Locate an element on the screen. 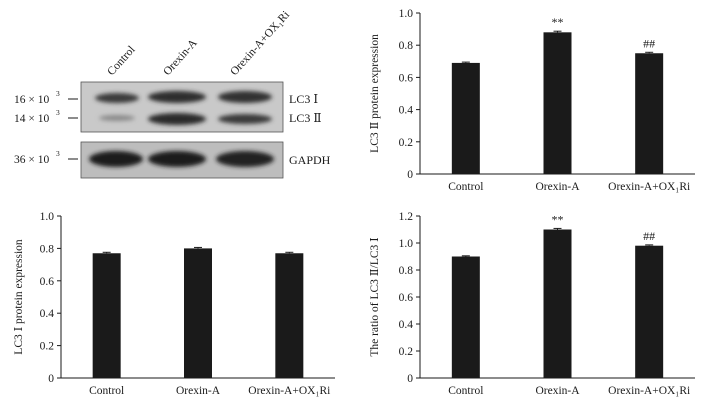 This screenshot has height=406, width=708. chart-0-y-tick-label: 0.6 is located at coordinates (406, 78).